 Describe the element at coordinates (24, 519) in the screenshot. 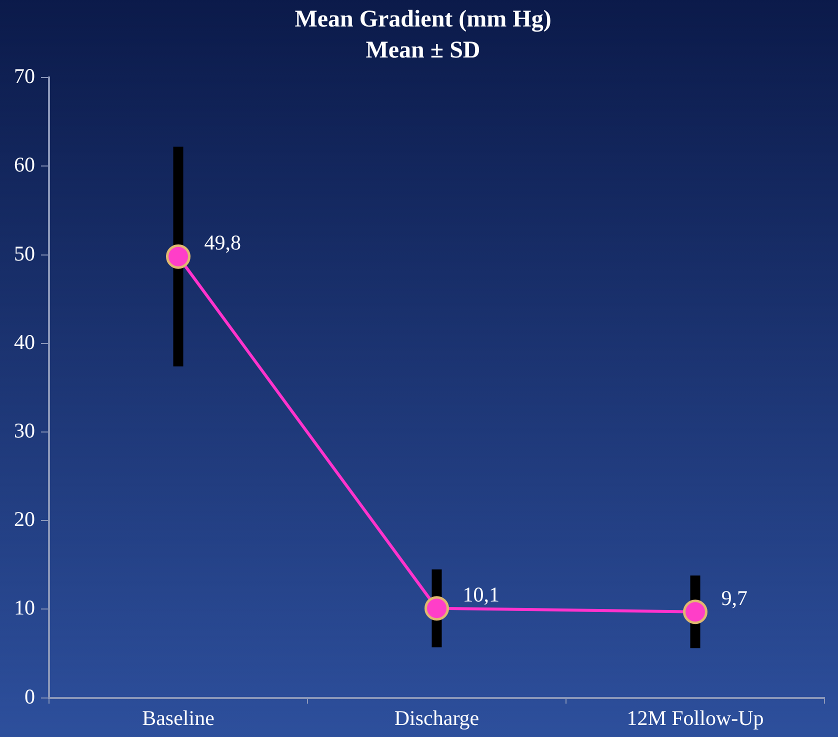

I see `y-tick-label: 20` at that location.